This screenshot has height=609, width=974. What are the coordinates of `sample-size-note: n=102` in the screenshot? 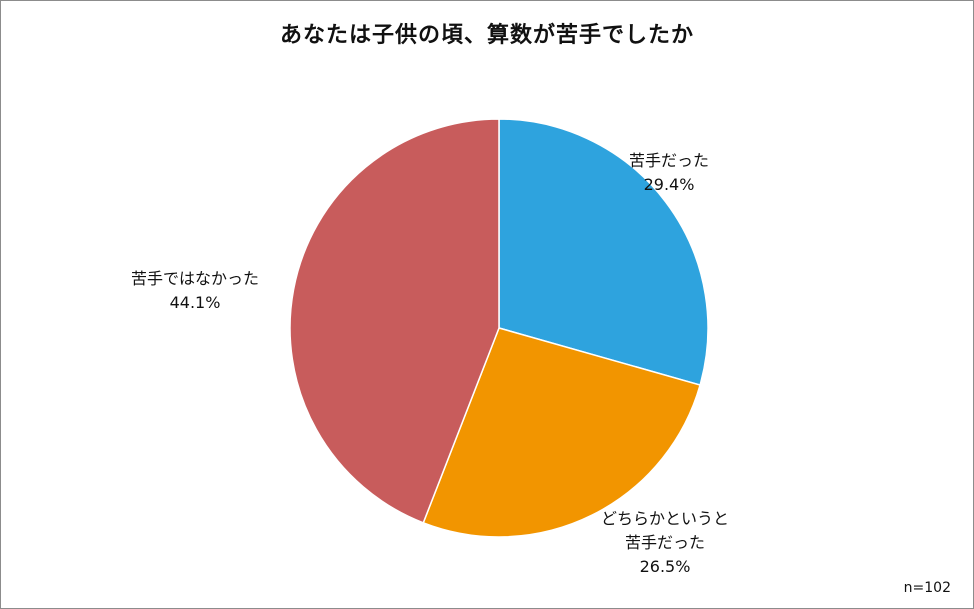 It's located at (927, 588).